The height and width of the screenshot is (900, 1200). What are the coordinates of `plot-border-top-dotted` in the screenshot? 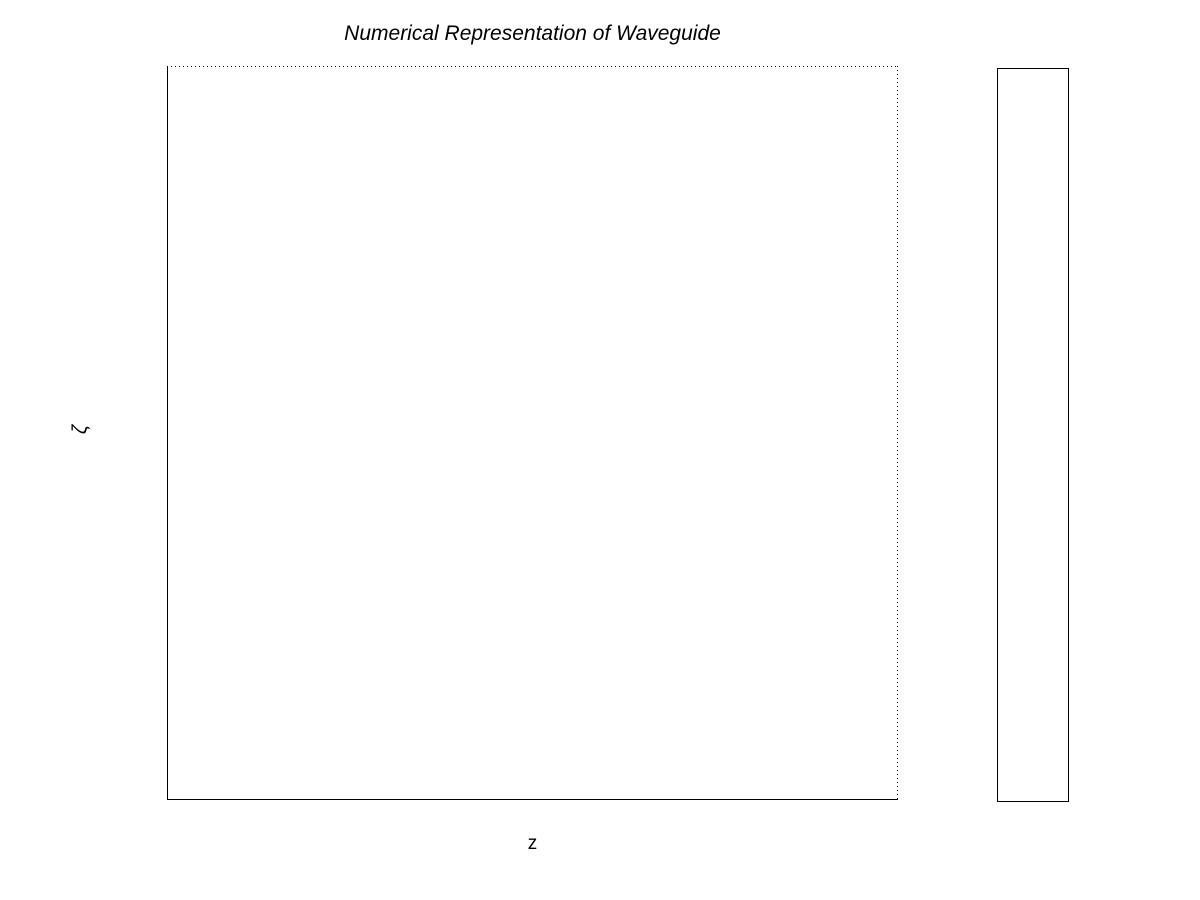 It's located at (532, 66).